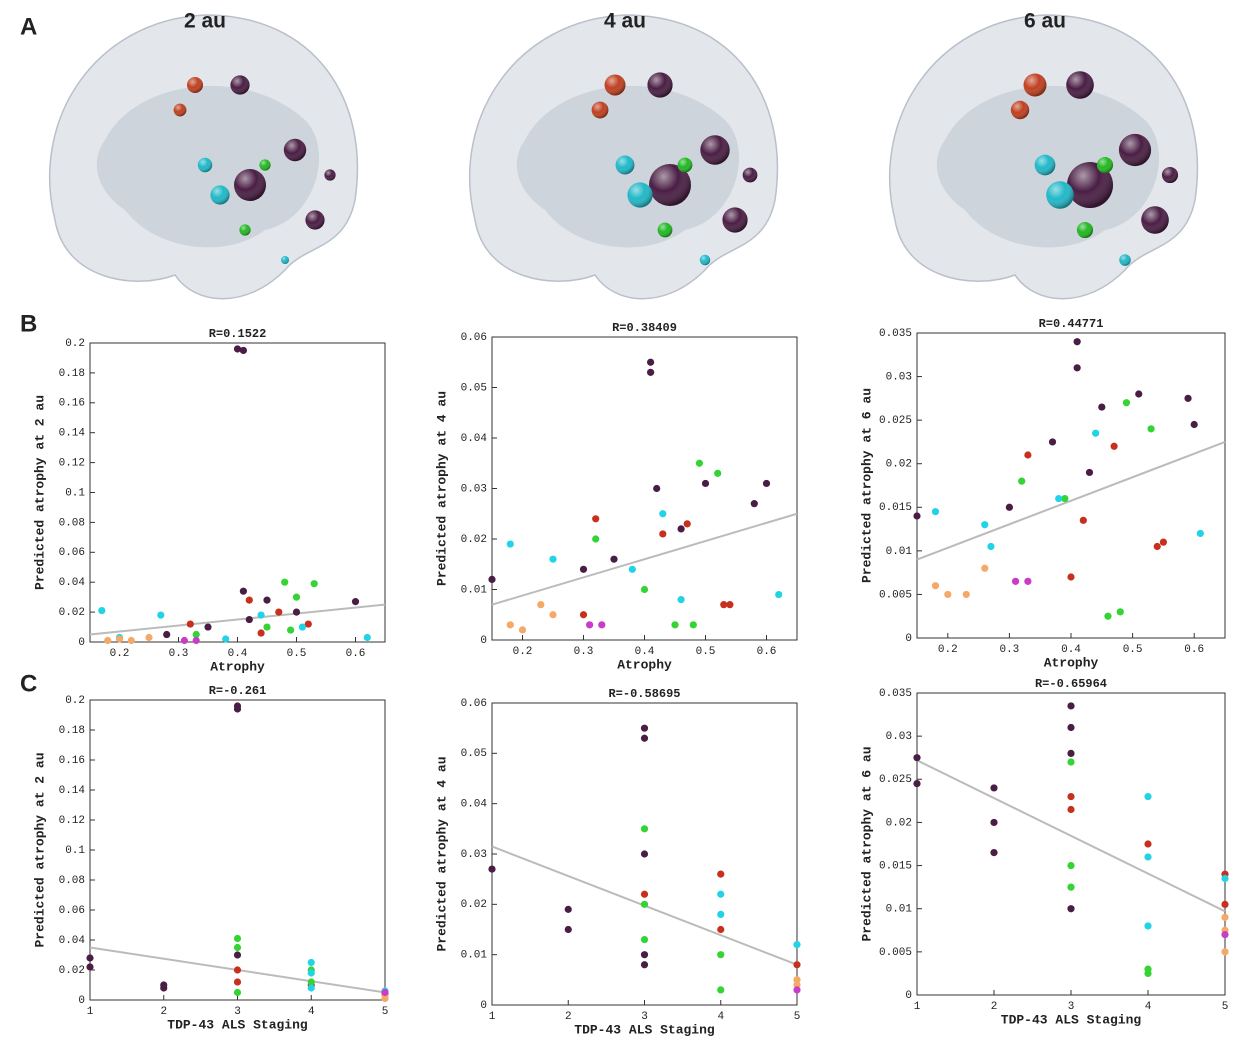 This screenshot has height=1040, width=1244. Describe the element at coordinates (895, 866) in the screenshot. I see `y-tick-label: 0.015` at that location.